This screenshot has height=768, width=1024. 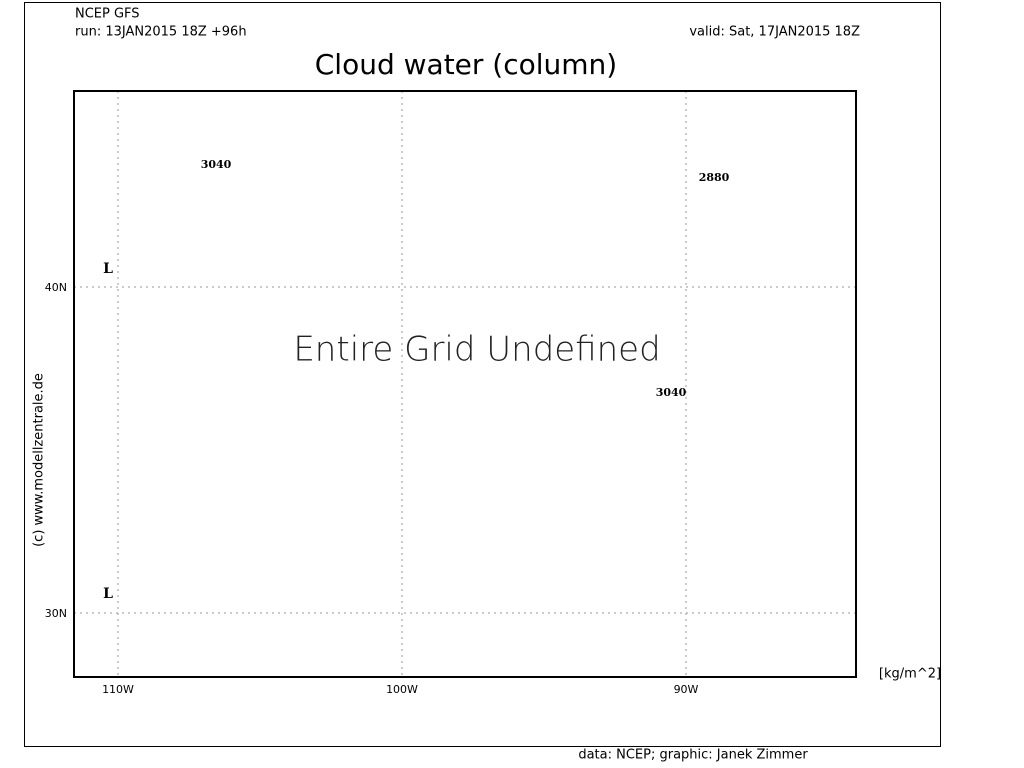 What do you see at coordinates (714, 177) in the screenshot?
I see `contour-label: 2880` at bounding box center [714, 177].